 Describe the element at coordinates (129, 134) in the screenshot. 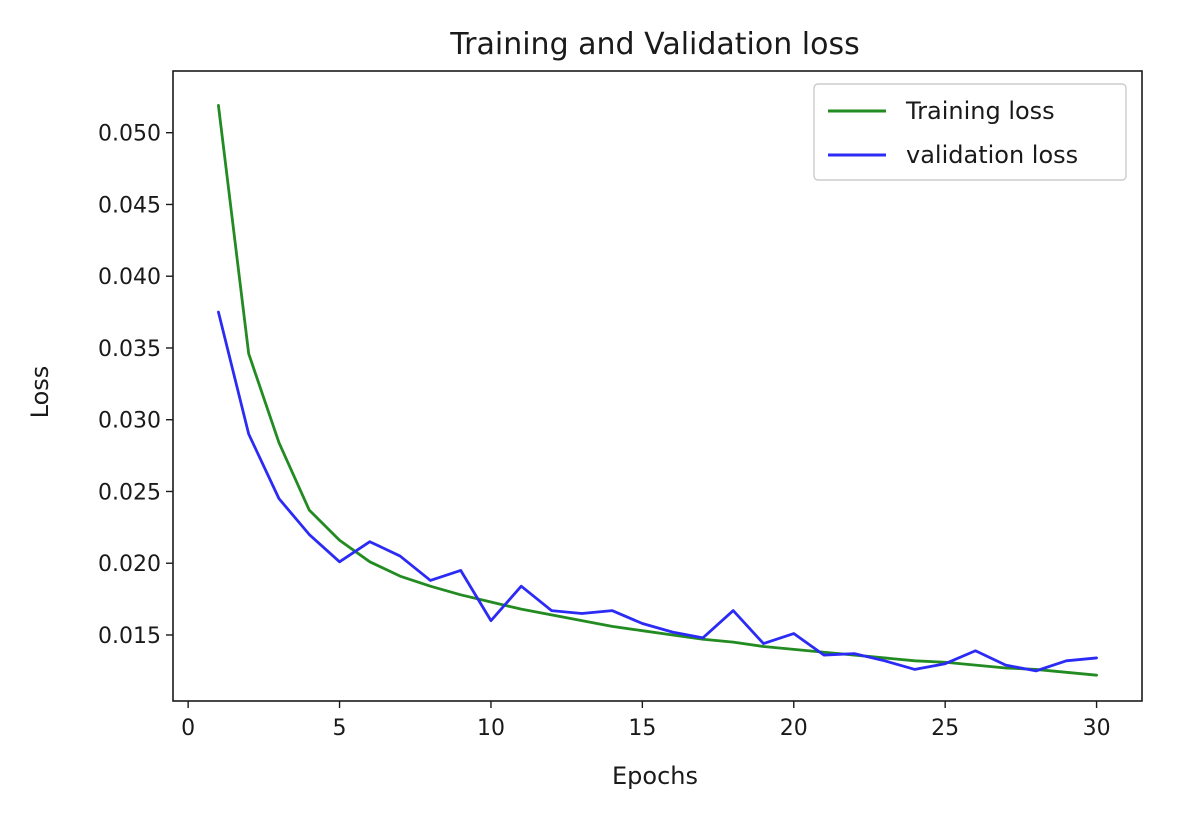

I see `y-tick-label: 0.050` at that location.